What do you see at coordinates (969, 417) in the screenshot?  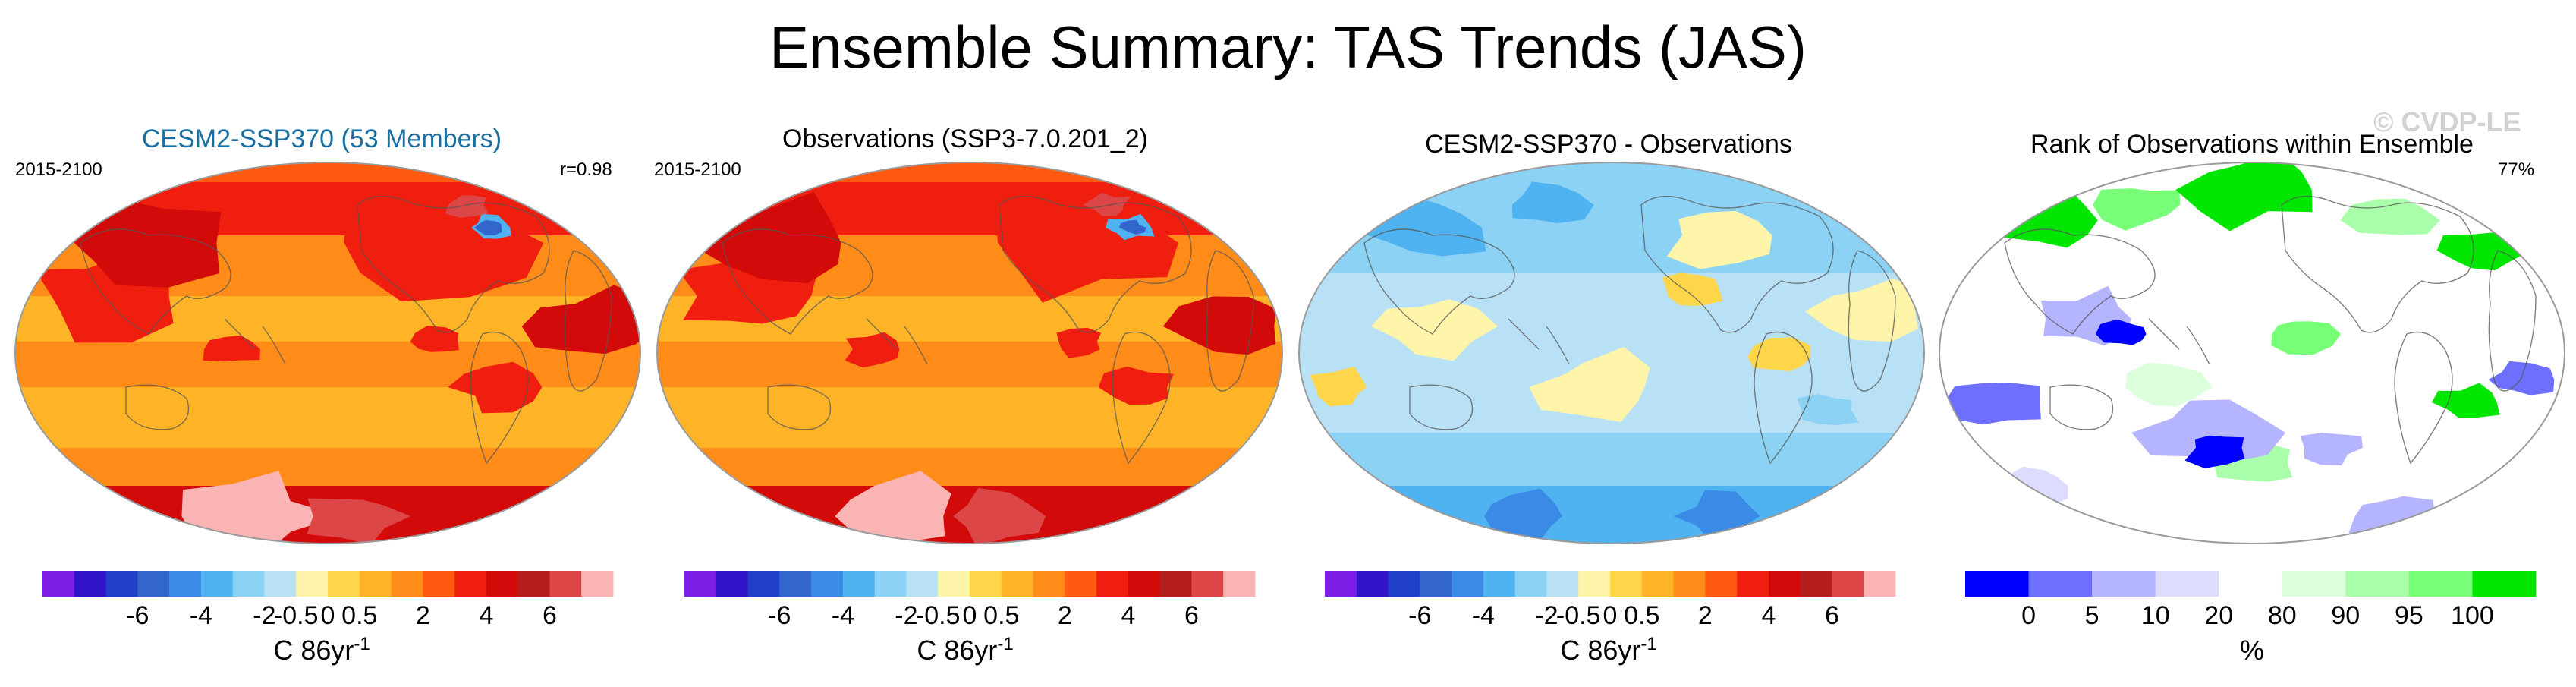 I see `subtropical-south-band` at bounding box center [969, 417].